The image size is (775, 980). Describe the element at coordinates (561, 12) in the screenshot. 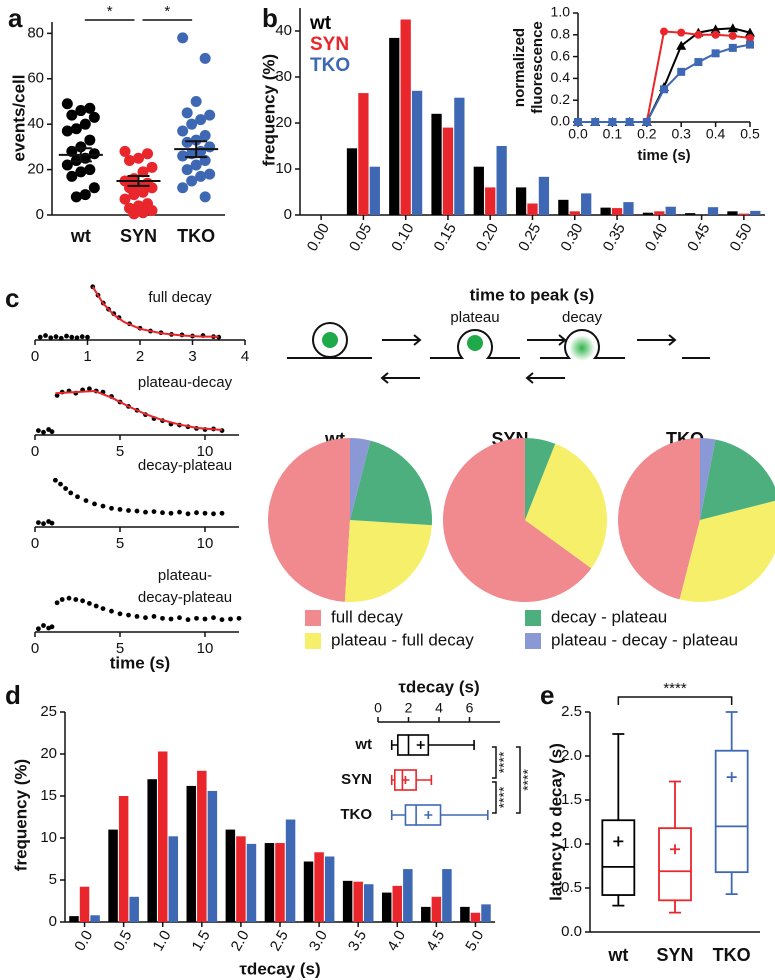

I see `y-tick-label: 1.0` at that location.